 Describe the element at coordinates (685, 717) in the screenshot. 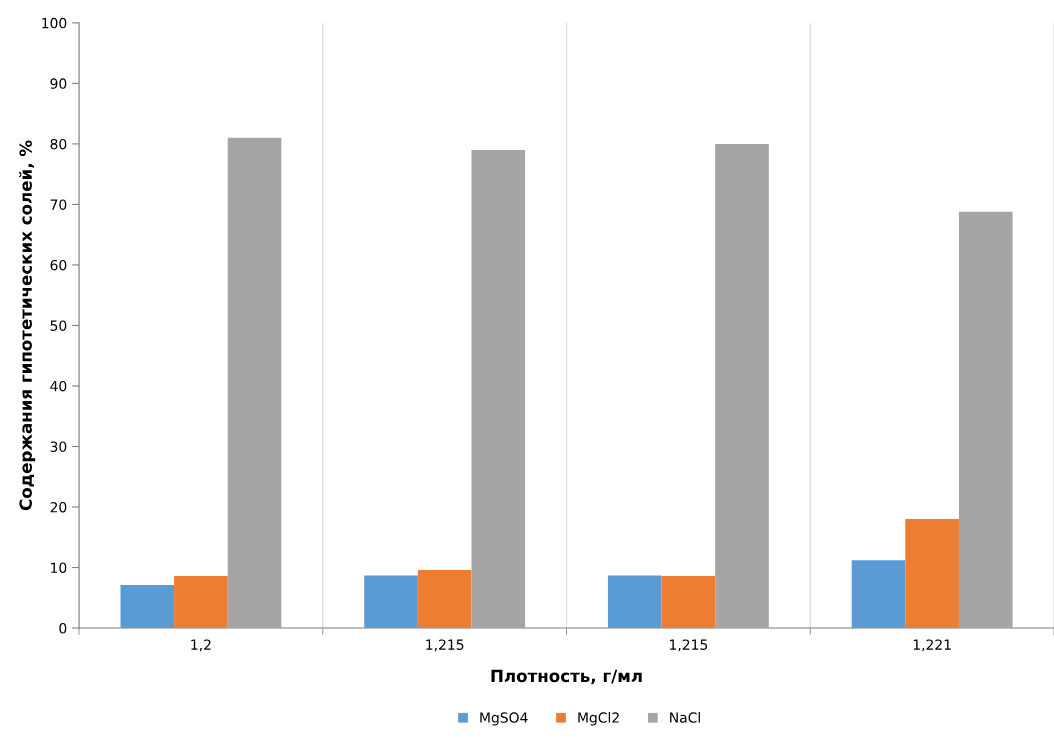

I see `legend-label: NaCl` at that location.